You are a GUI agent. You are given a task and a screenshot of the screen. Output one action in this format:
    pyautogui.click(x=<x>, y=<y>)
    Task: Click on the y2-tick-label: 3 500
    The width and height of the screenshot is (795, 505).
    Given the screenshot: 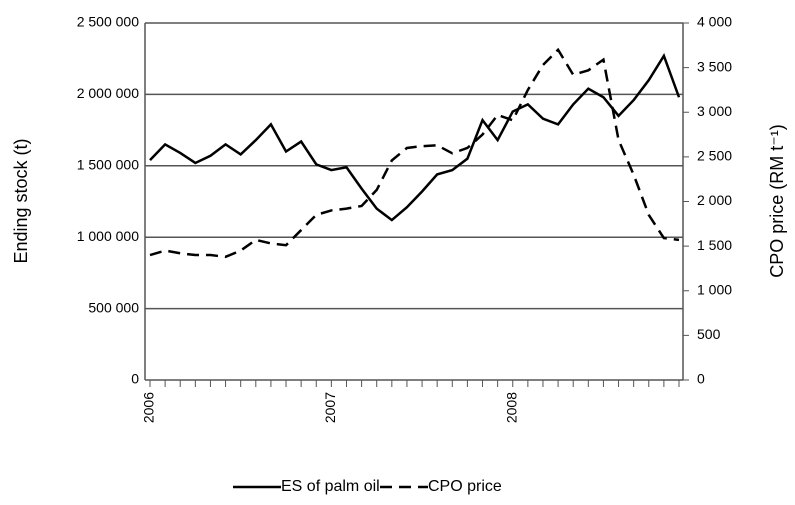 What is the action you would take?
    pyautogui.click(x=714, y=66)
    